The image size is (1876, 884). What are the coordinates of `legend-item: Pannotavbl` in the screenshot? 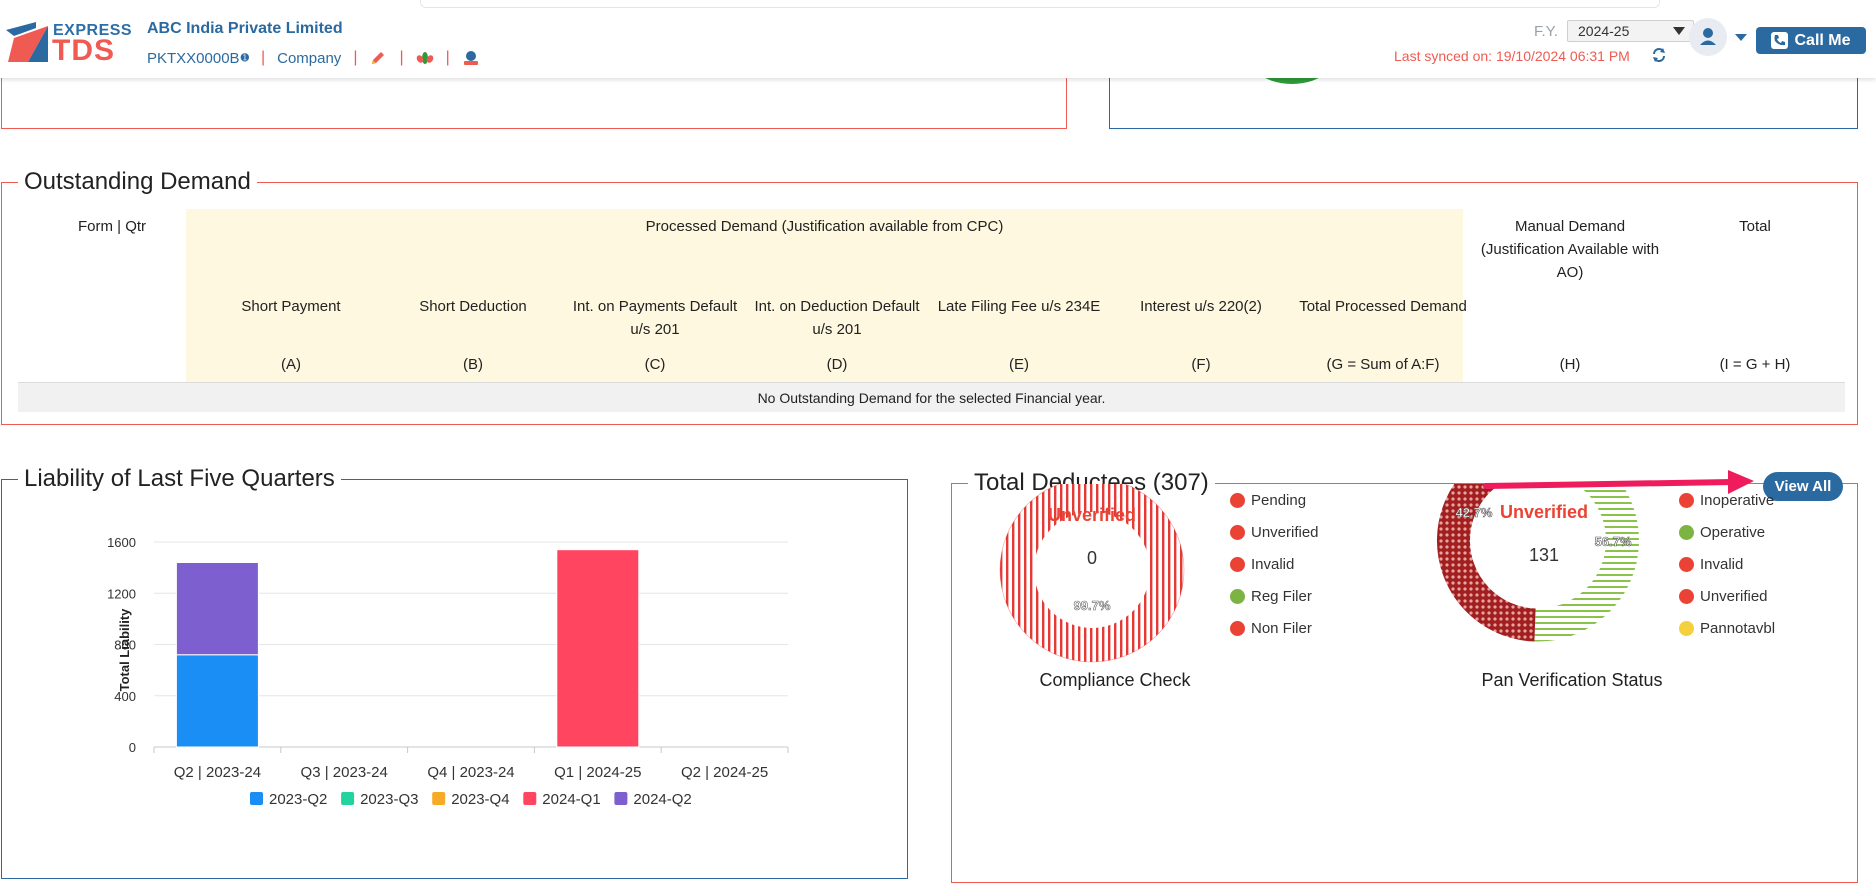 It's located at (1727, 628).